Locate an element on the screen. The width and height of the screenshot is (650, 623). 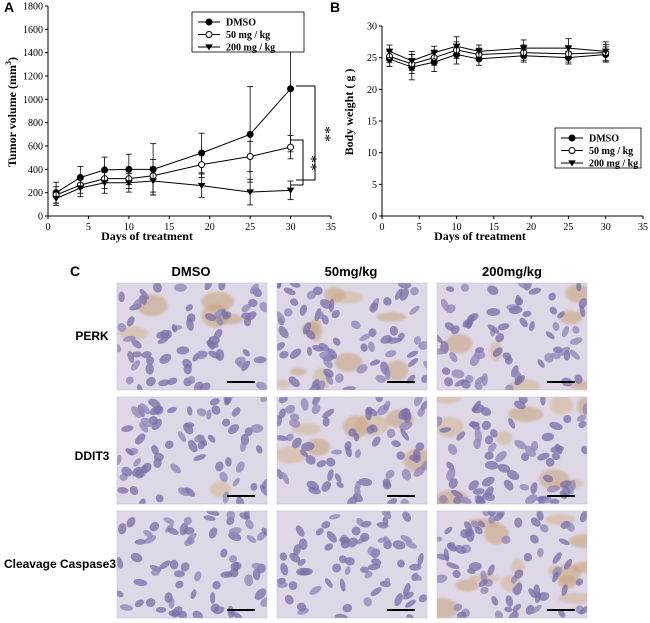
significance-marker: ** is located at coordinates (310, 163).